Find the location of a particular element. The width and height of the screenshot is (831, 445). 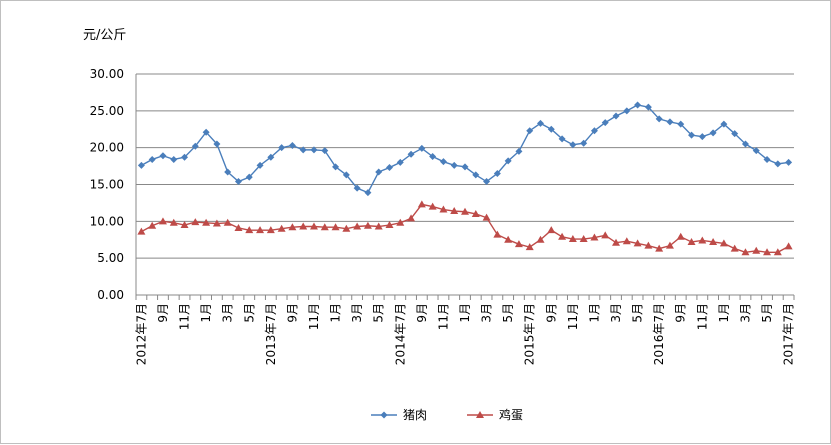

y-axis-ticks: 0.00 5.00 10.00 15.00 20.00 25.00 30.00 is located at coordinates (107, 184).